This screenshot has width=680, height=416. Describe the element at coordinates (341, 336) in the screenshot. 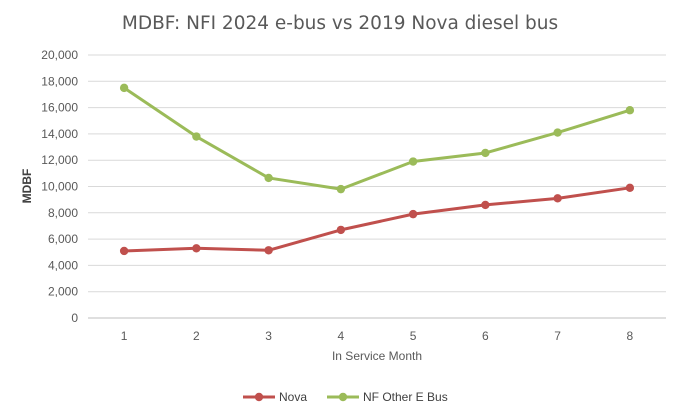

I see `x-tick-label: 4` at that location.